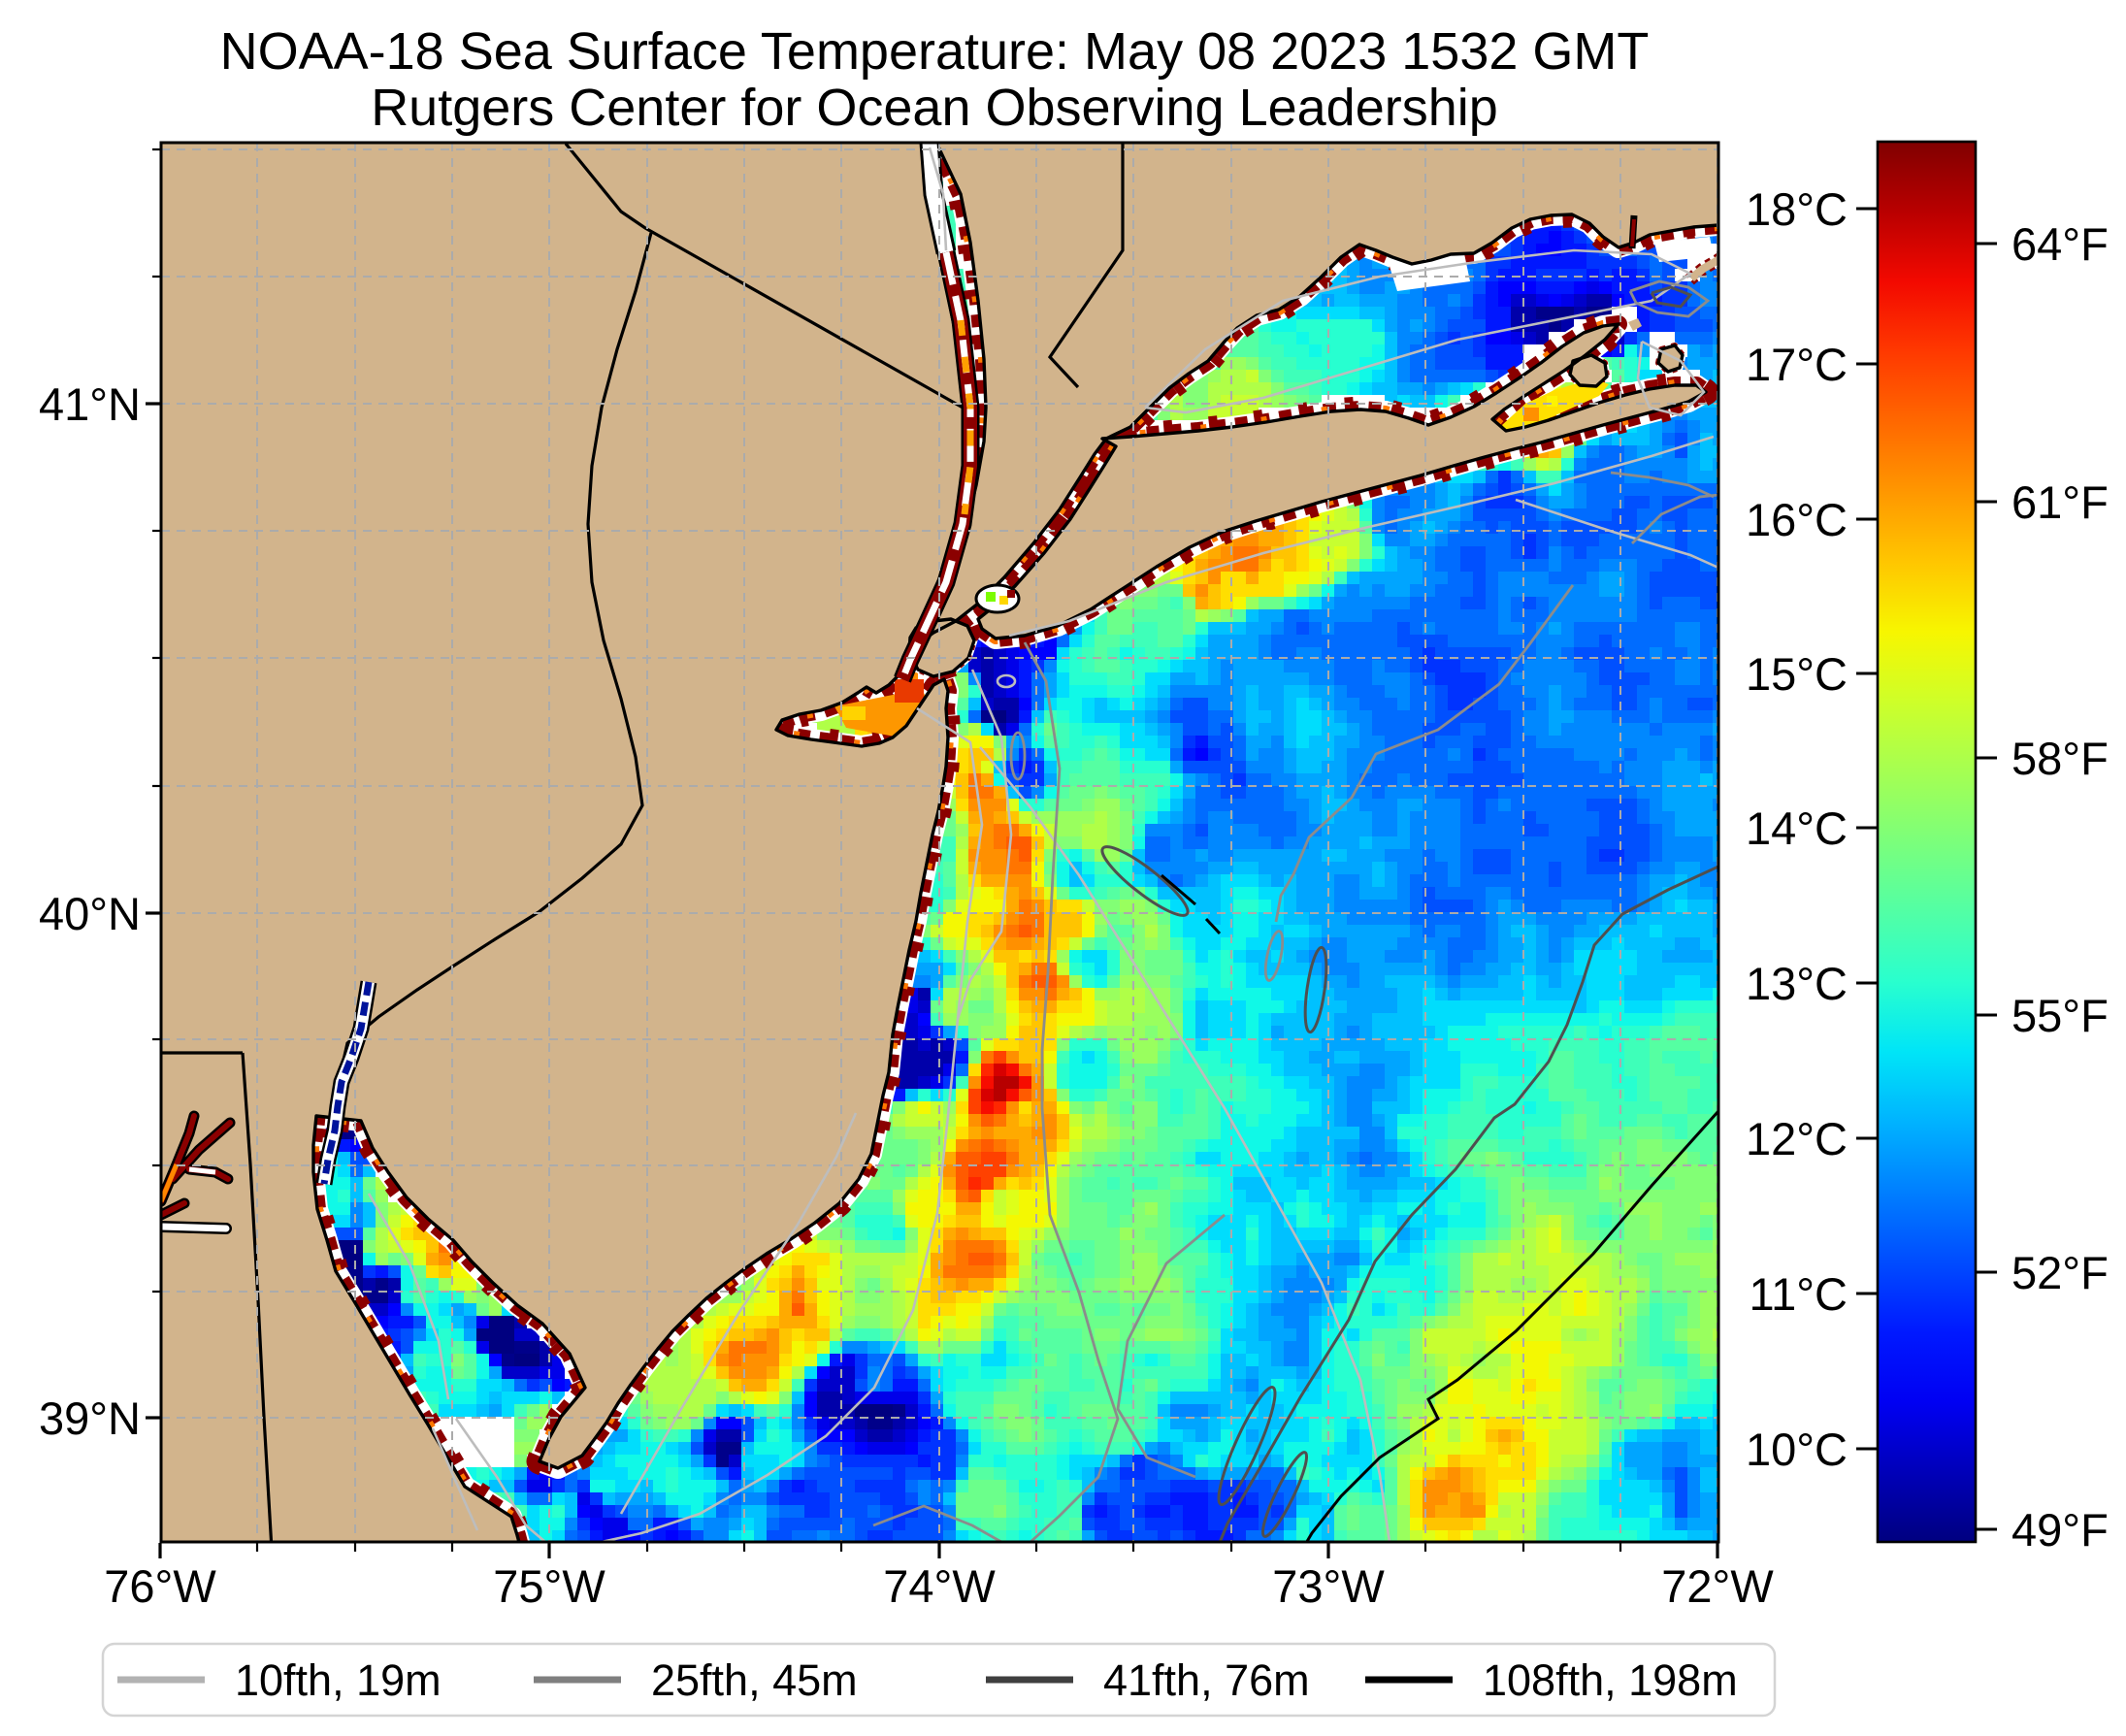  I want to click on svg-text: 72°W, so click(1717, 1586).